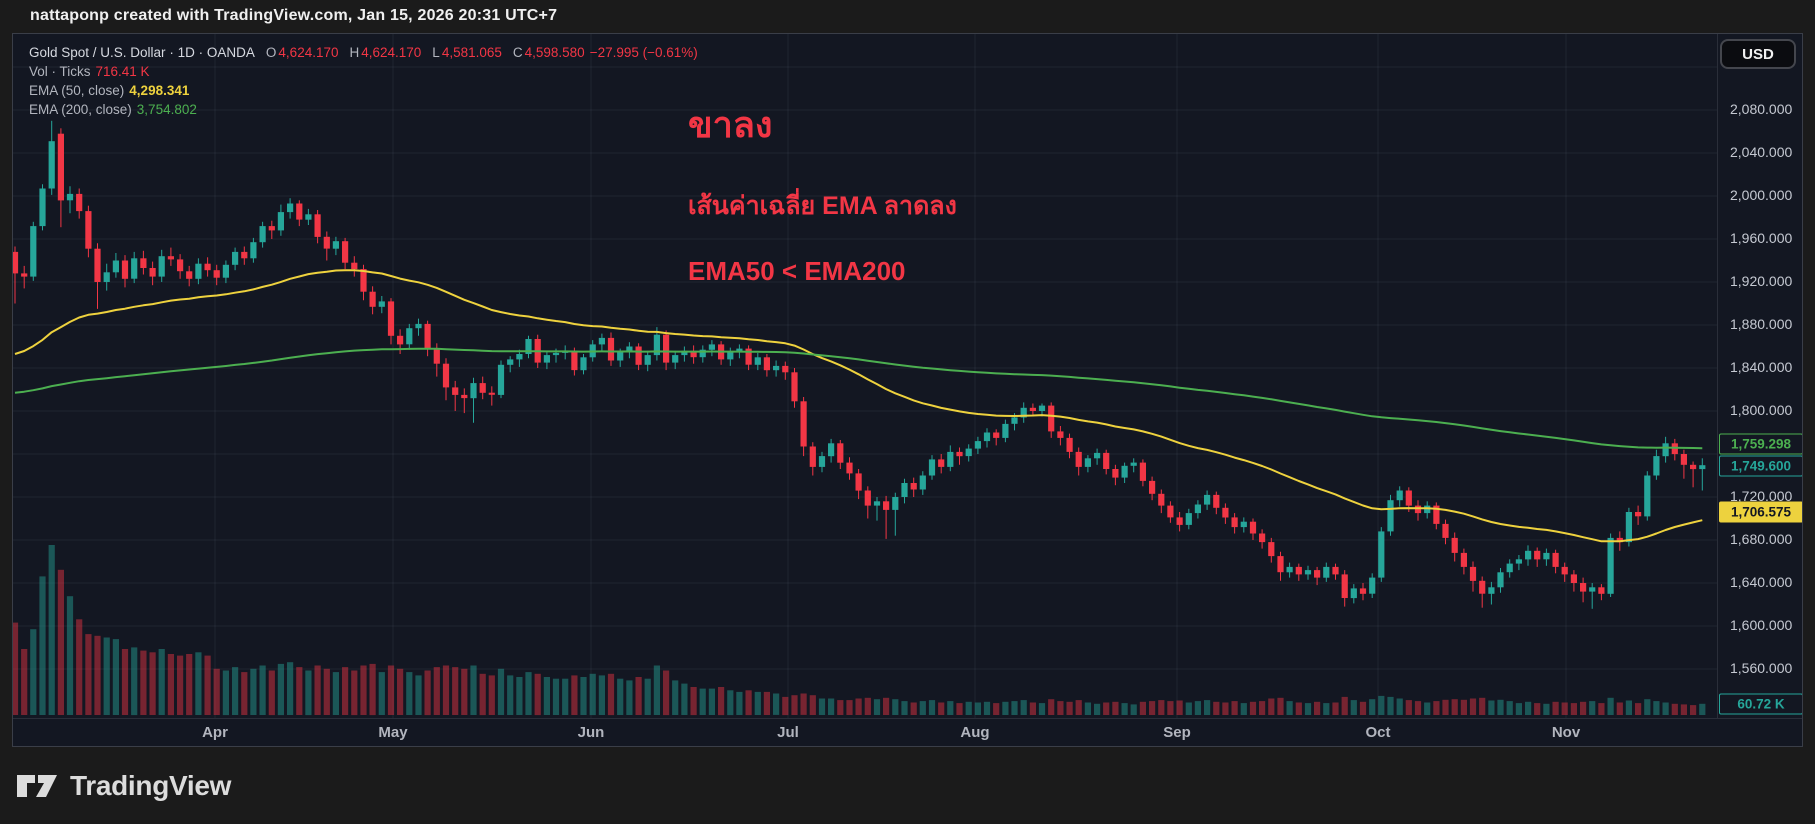 The height and width of the screenshot is (824, 1815). Describe the element at coordinates (151, 785) in the screenshot. I see `tradingview-logo-text: TradingView` at that location.